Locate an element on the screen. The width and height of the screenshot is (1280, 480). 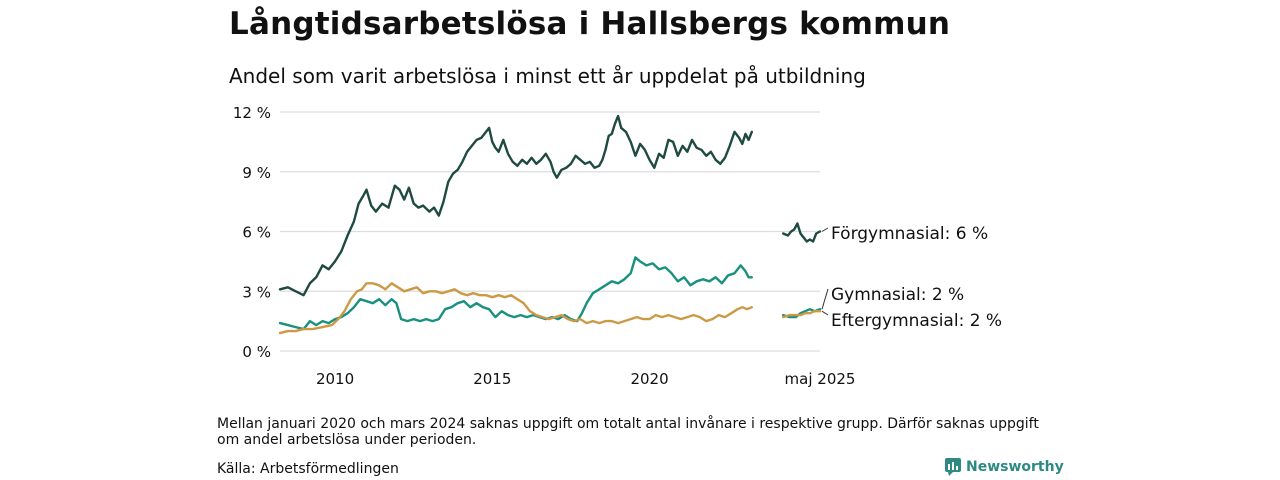
brand-name: Newsworthy is located at coordinates (1015, 467).